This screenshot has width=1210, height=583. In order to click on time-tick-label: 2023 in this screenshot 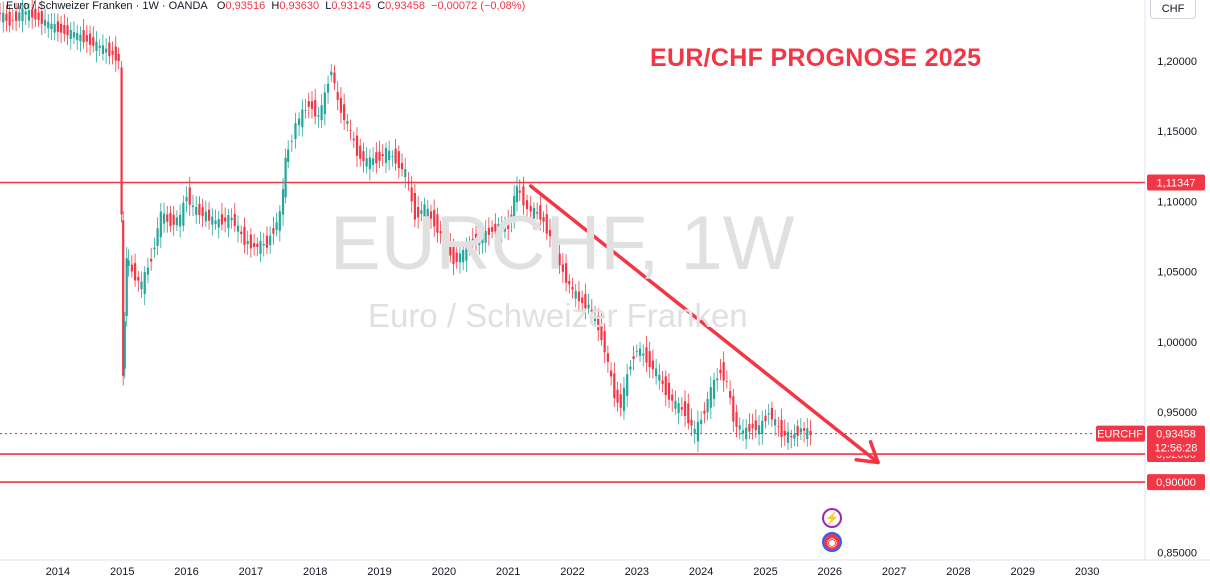, I will do `click(637, 572)`.